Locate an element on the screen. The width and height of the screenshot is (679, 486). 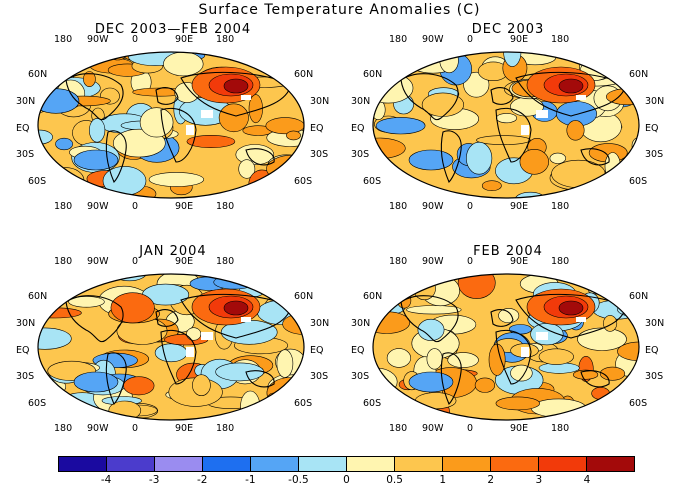
panel-title: FEB 2004 is located at coordinates (508, 251).